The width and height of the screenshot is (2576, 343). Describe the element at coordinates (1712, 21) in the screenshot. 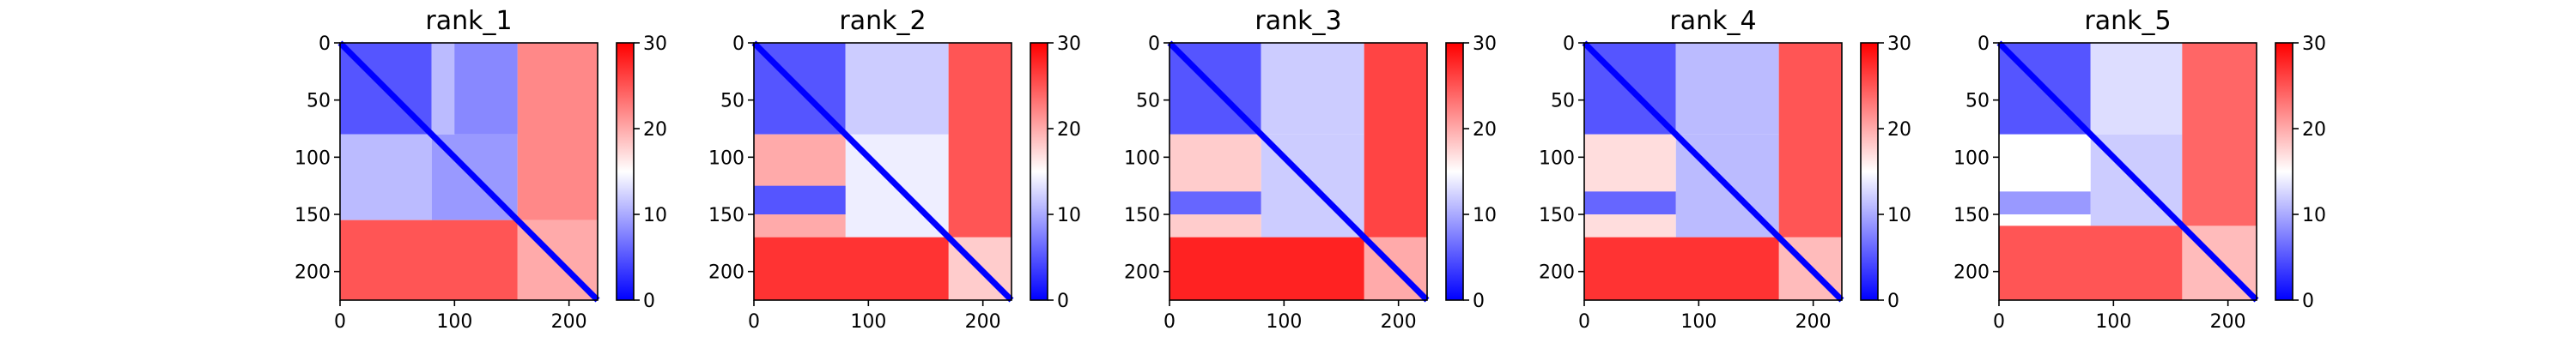

I see `panel-title: rank_4` at that location.